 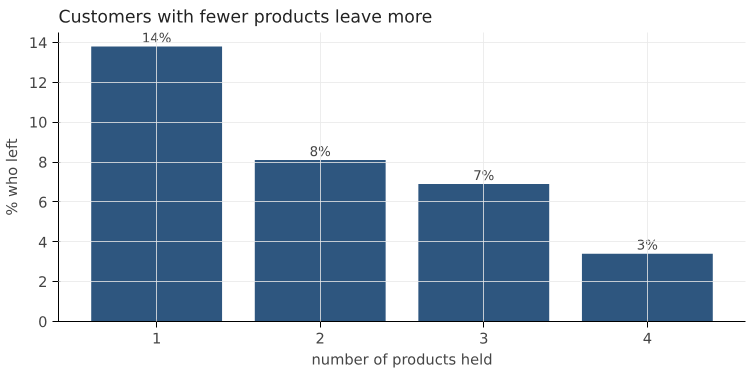 What do you see at coordinates (320, 152) in the screenshot?
I see `data-label: 8%` at bounding box center [320, 152].